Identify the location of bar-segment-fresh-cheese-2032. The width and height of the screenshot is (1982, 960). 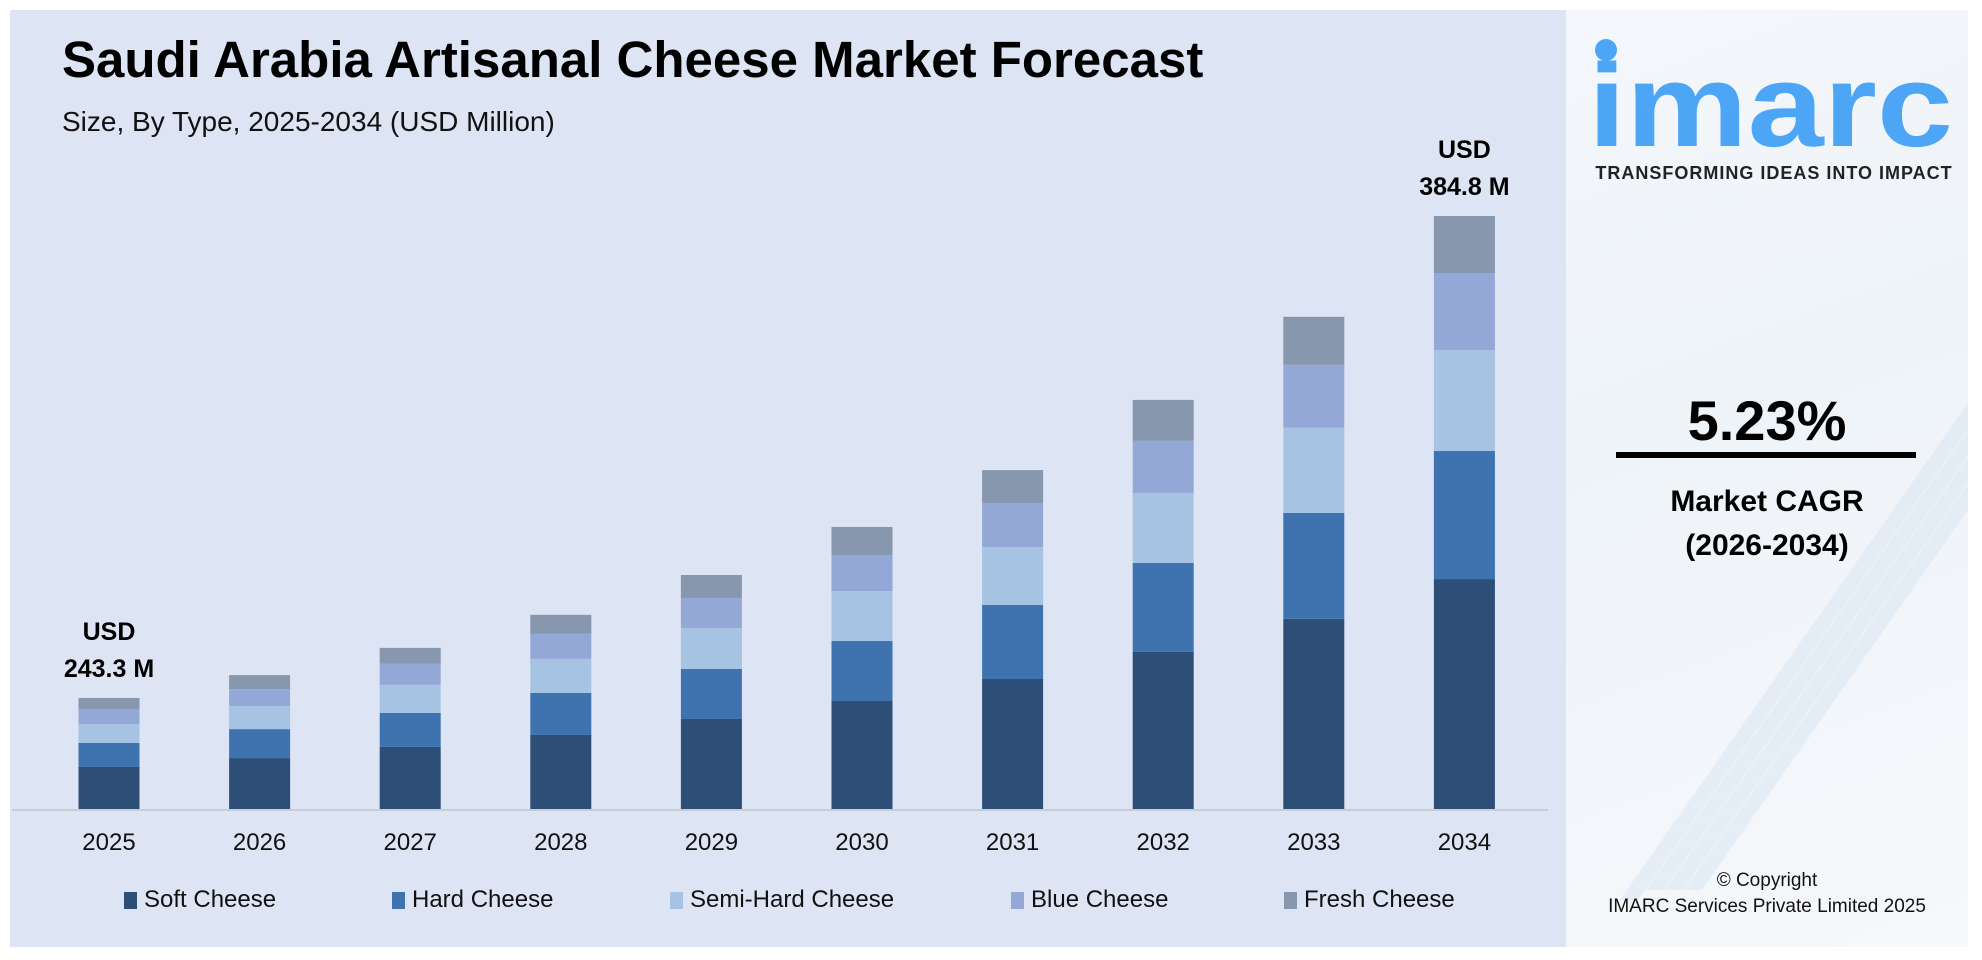
(1163, 420).